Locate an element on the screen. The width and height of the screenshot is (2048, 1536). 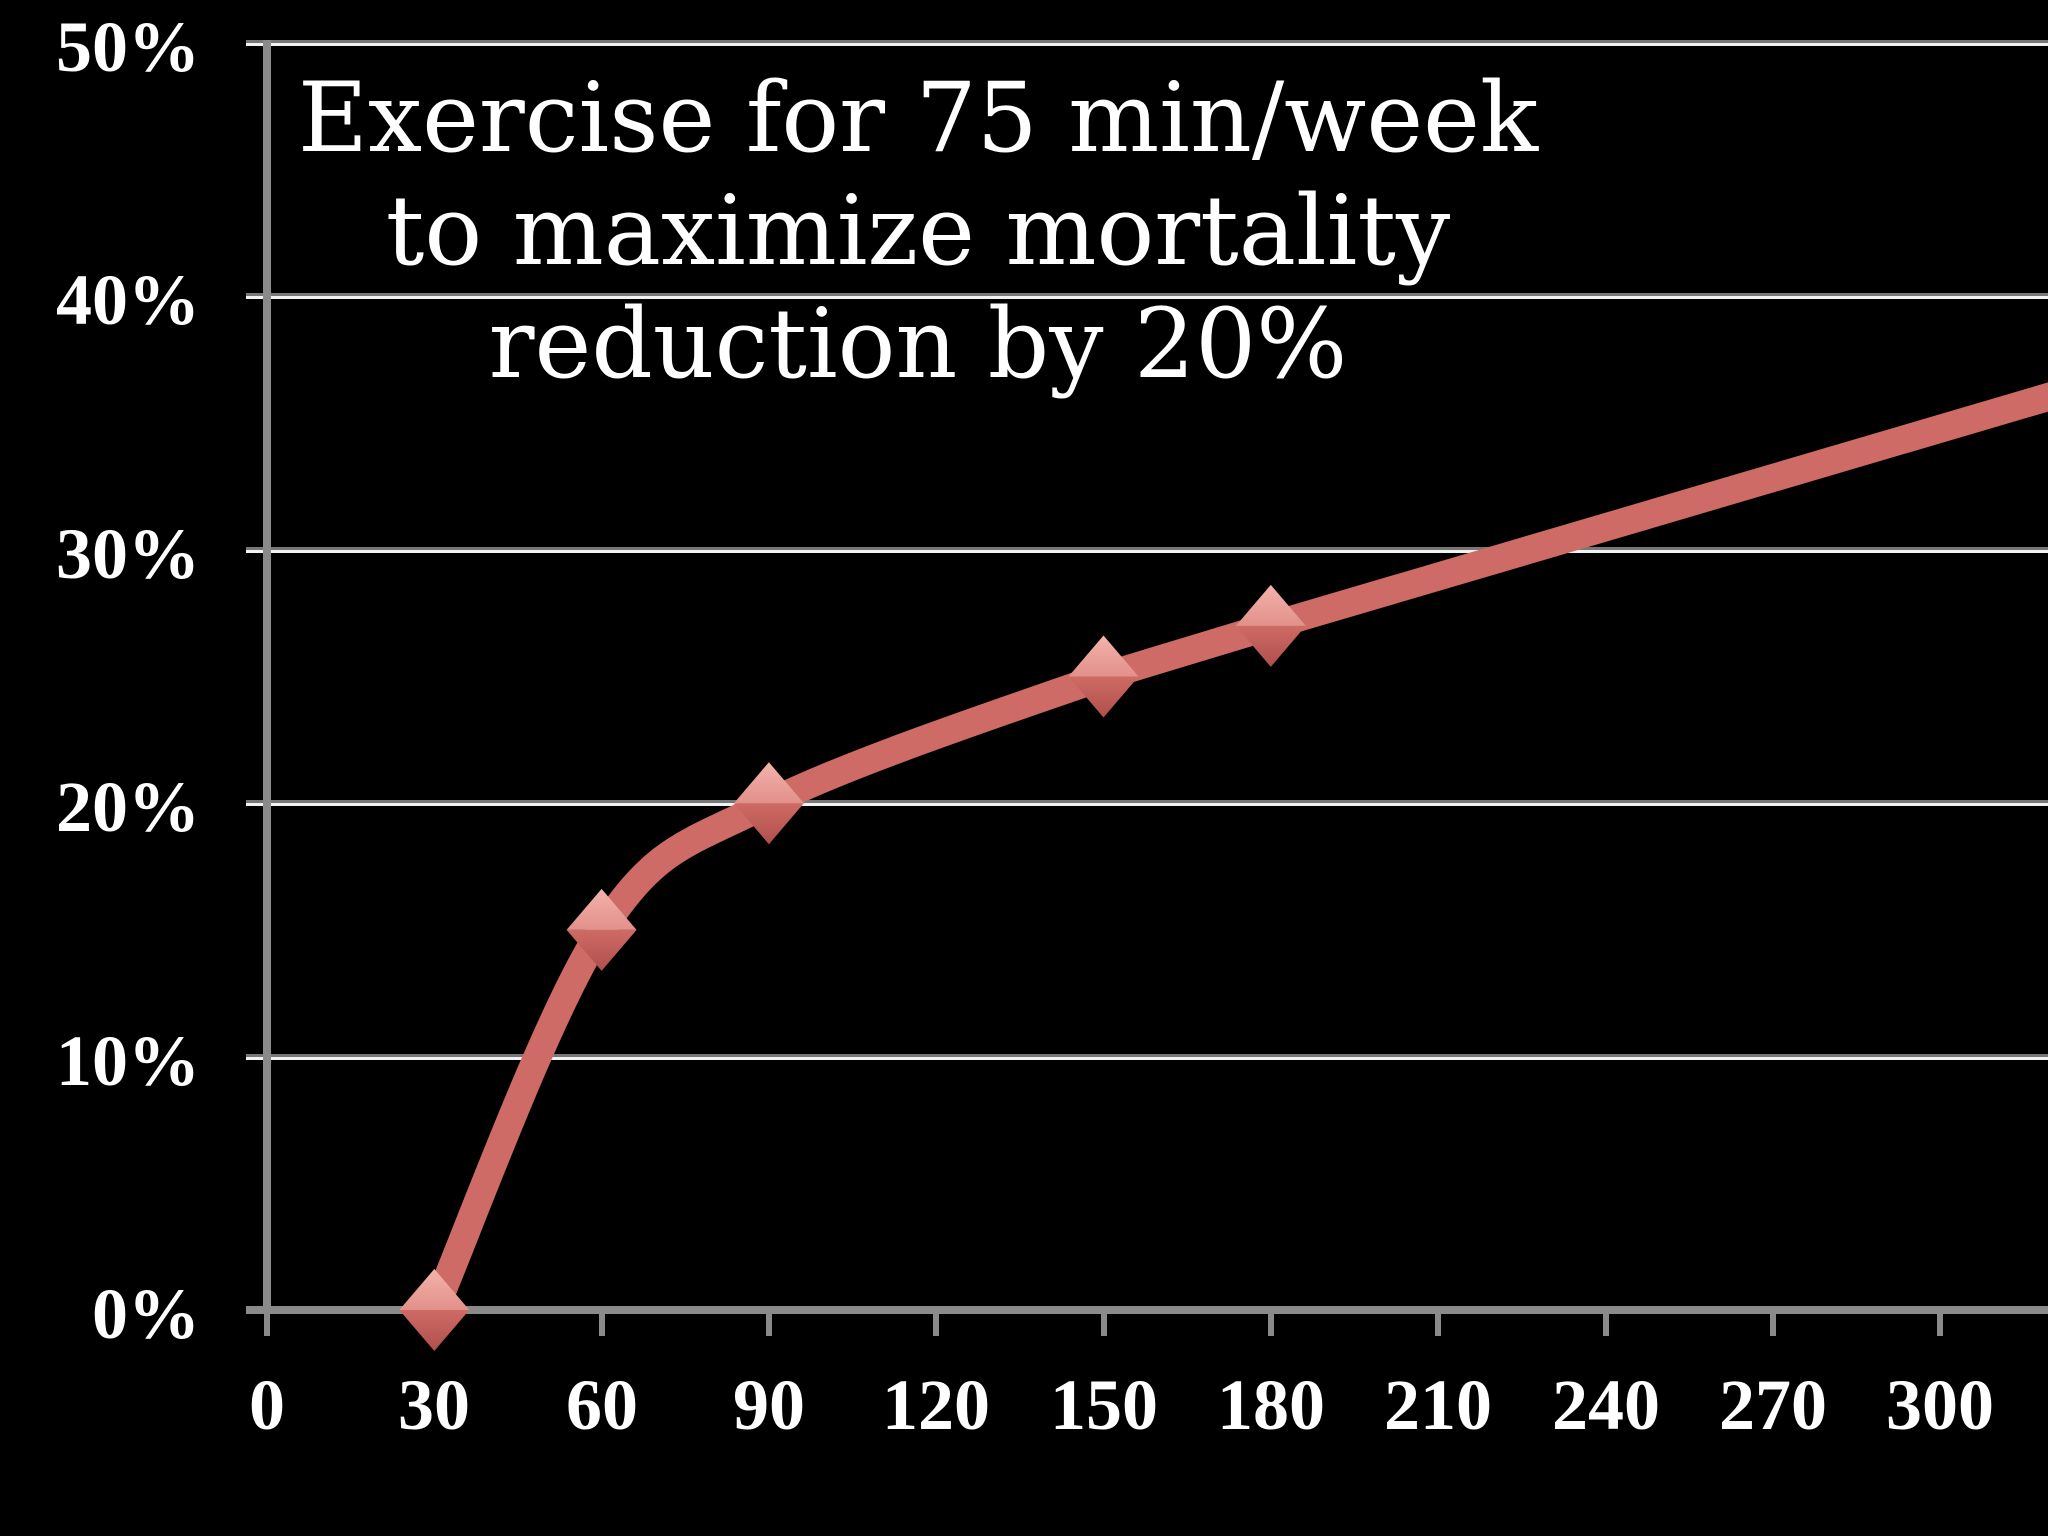
x-tick-label: 90 is located at coordinates (769, 1405).